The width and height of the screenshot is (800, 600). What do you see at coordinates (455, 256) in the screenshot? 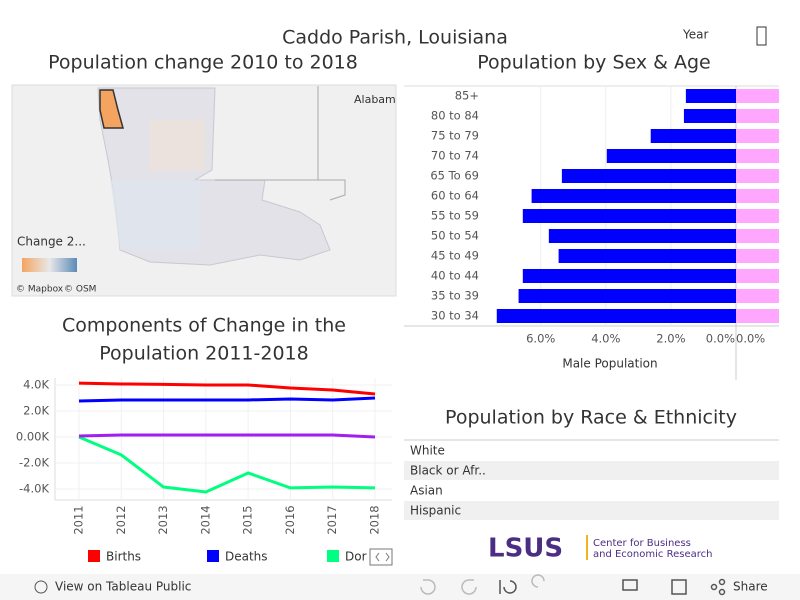
I see `y-tick-label: 45 to 49` at bounding box center [455, 256].